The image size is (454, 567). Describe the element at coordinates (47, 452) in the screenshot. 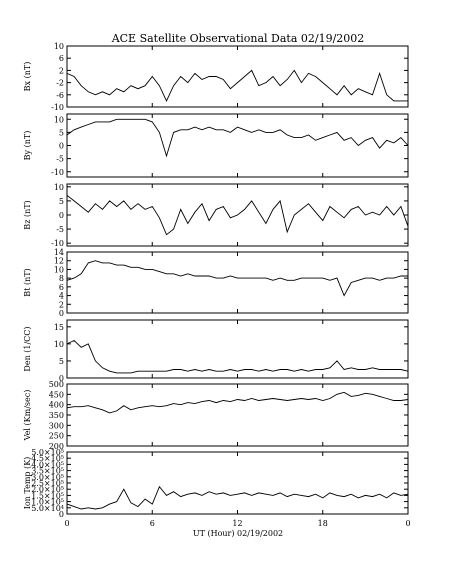

I see `y-tick-label: 5.0×10⁵` at that location.